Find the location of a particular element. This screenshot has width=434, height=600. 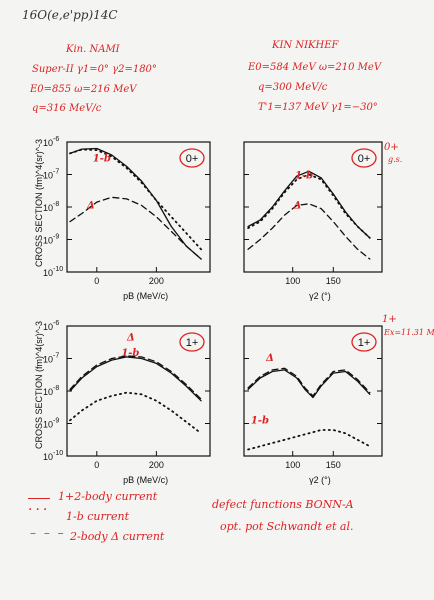

legend-note-defect: defect functions BONN-A is located at coordinates (283, 504).